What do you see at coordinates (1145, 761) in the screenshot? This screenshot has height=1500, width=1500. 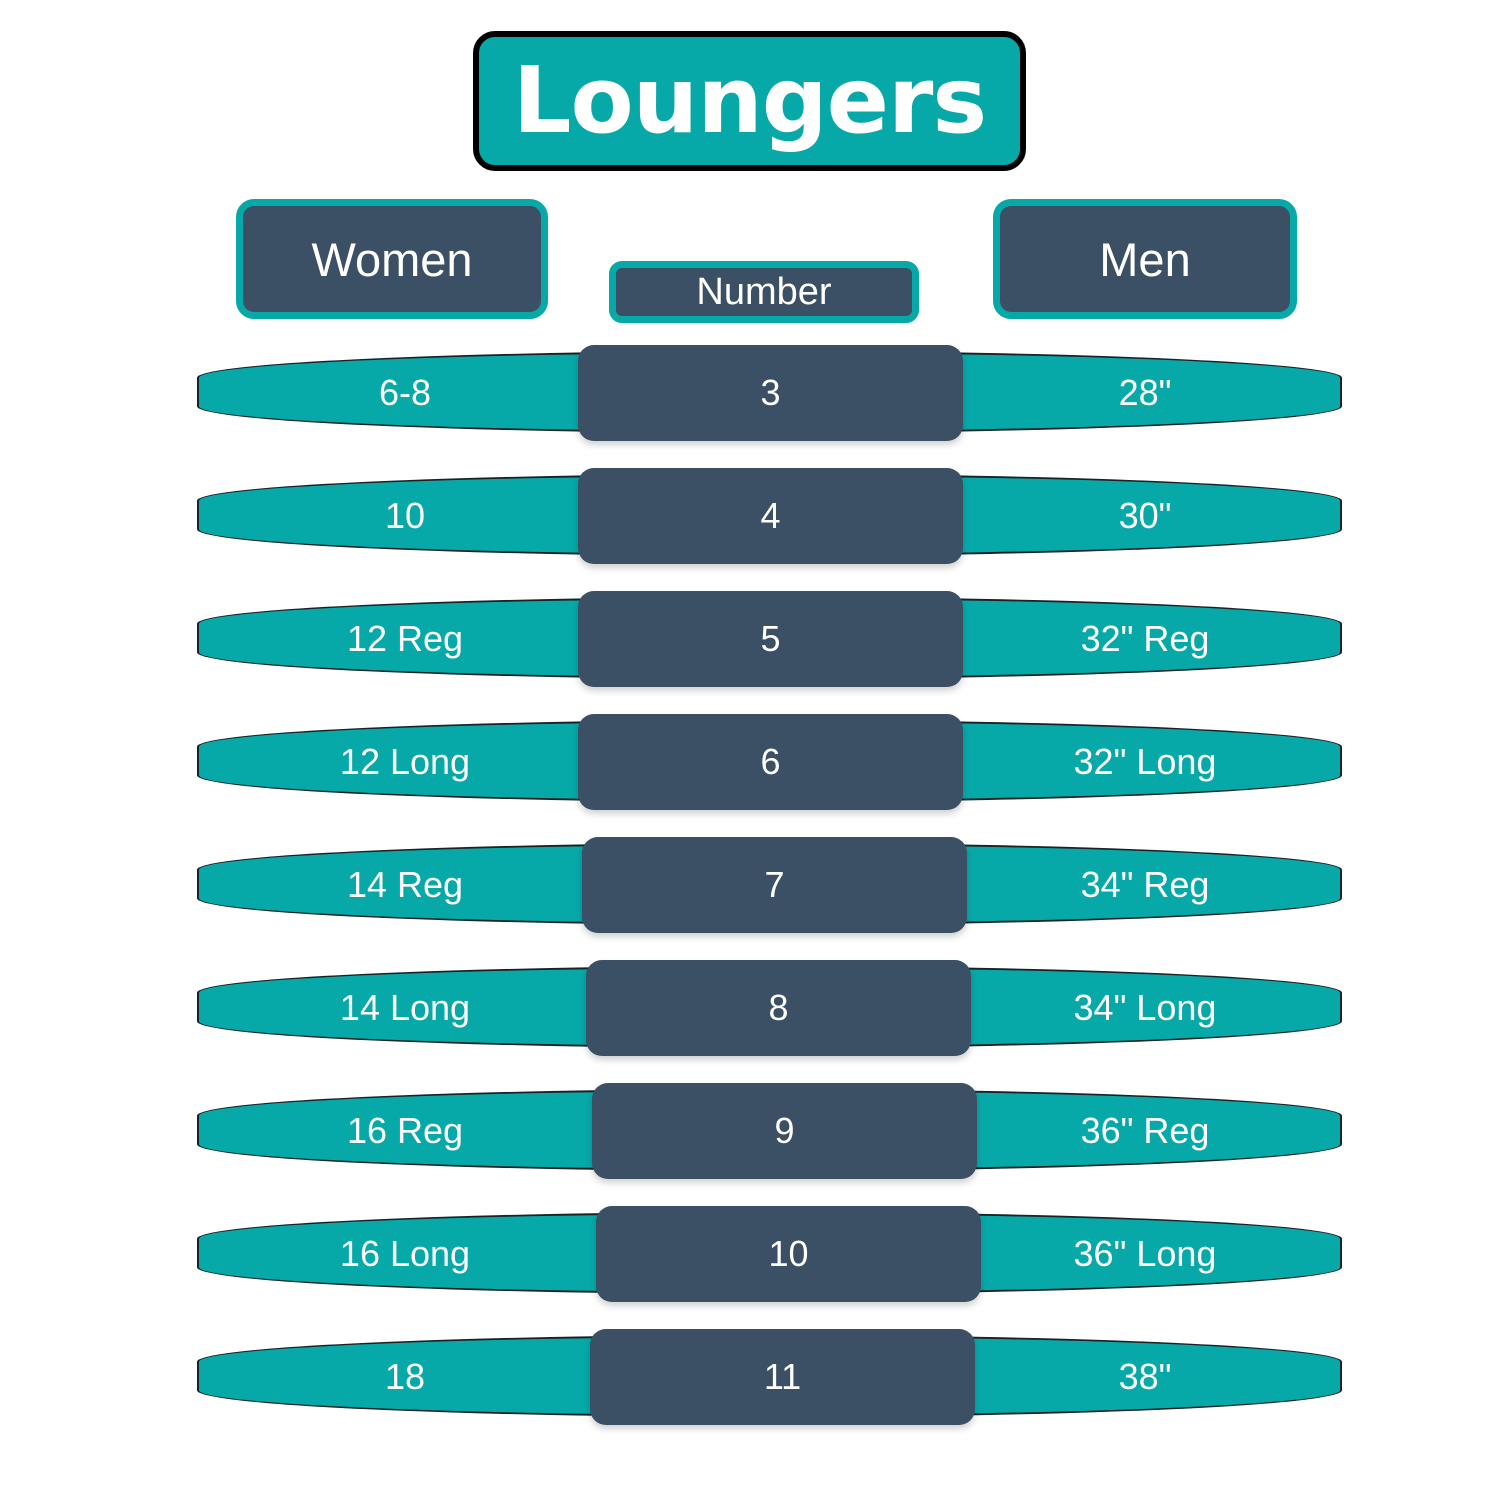 I see `cell-men: 32" Long` at bounding box center [1145, 761].